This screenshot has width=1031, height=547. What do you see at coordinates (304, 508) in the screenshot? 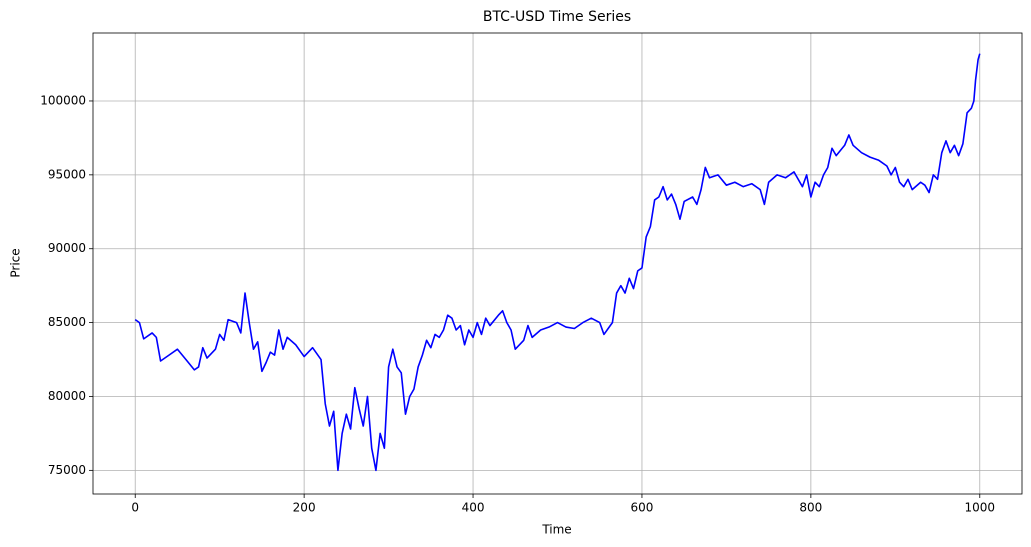
I see `x-tick-label: 200` at bounding box center [304, 508].